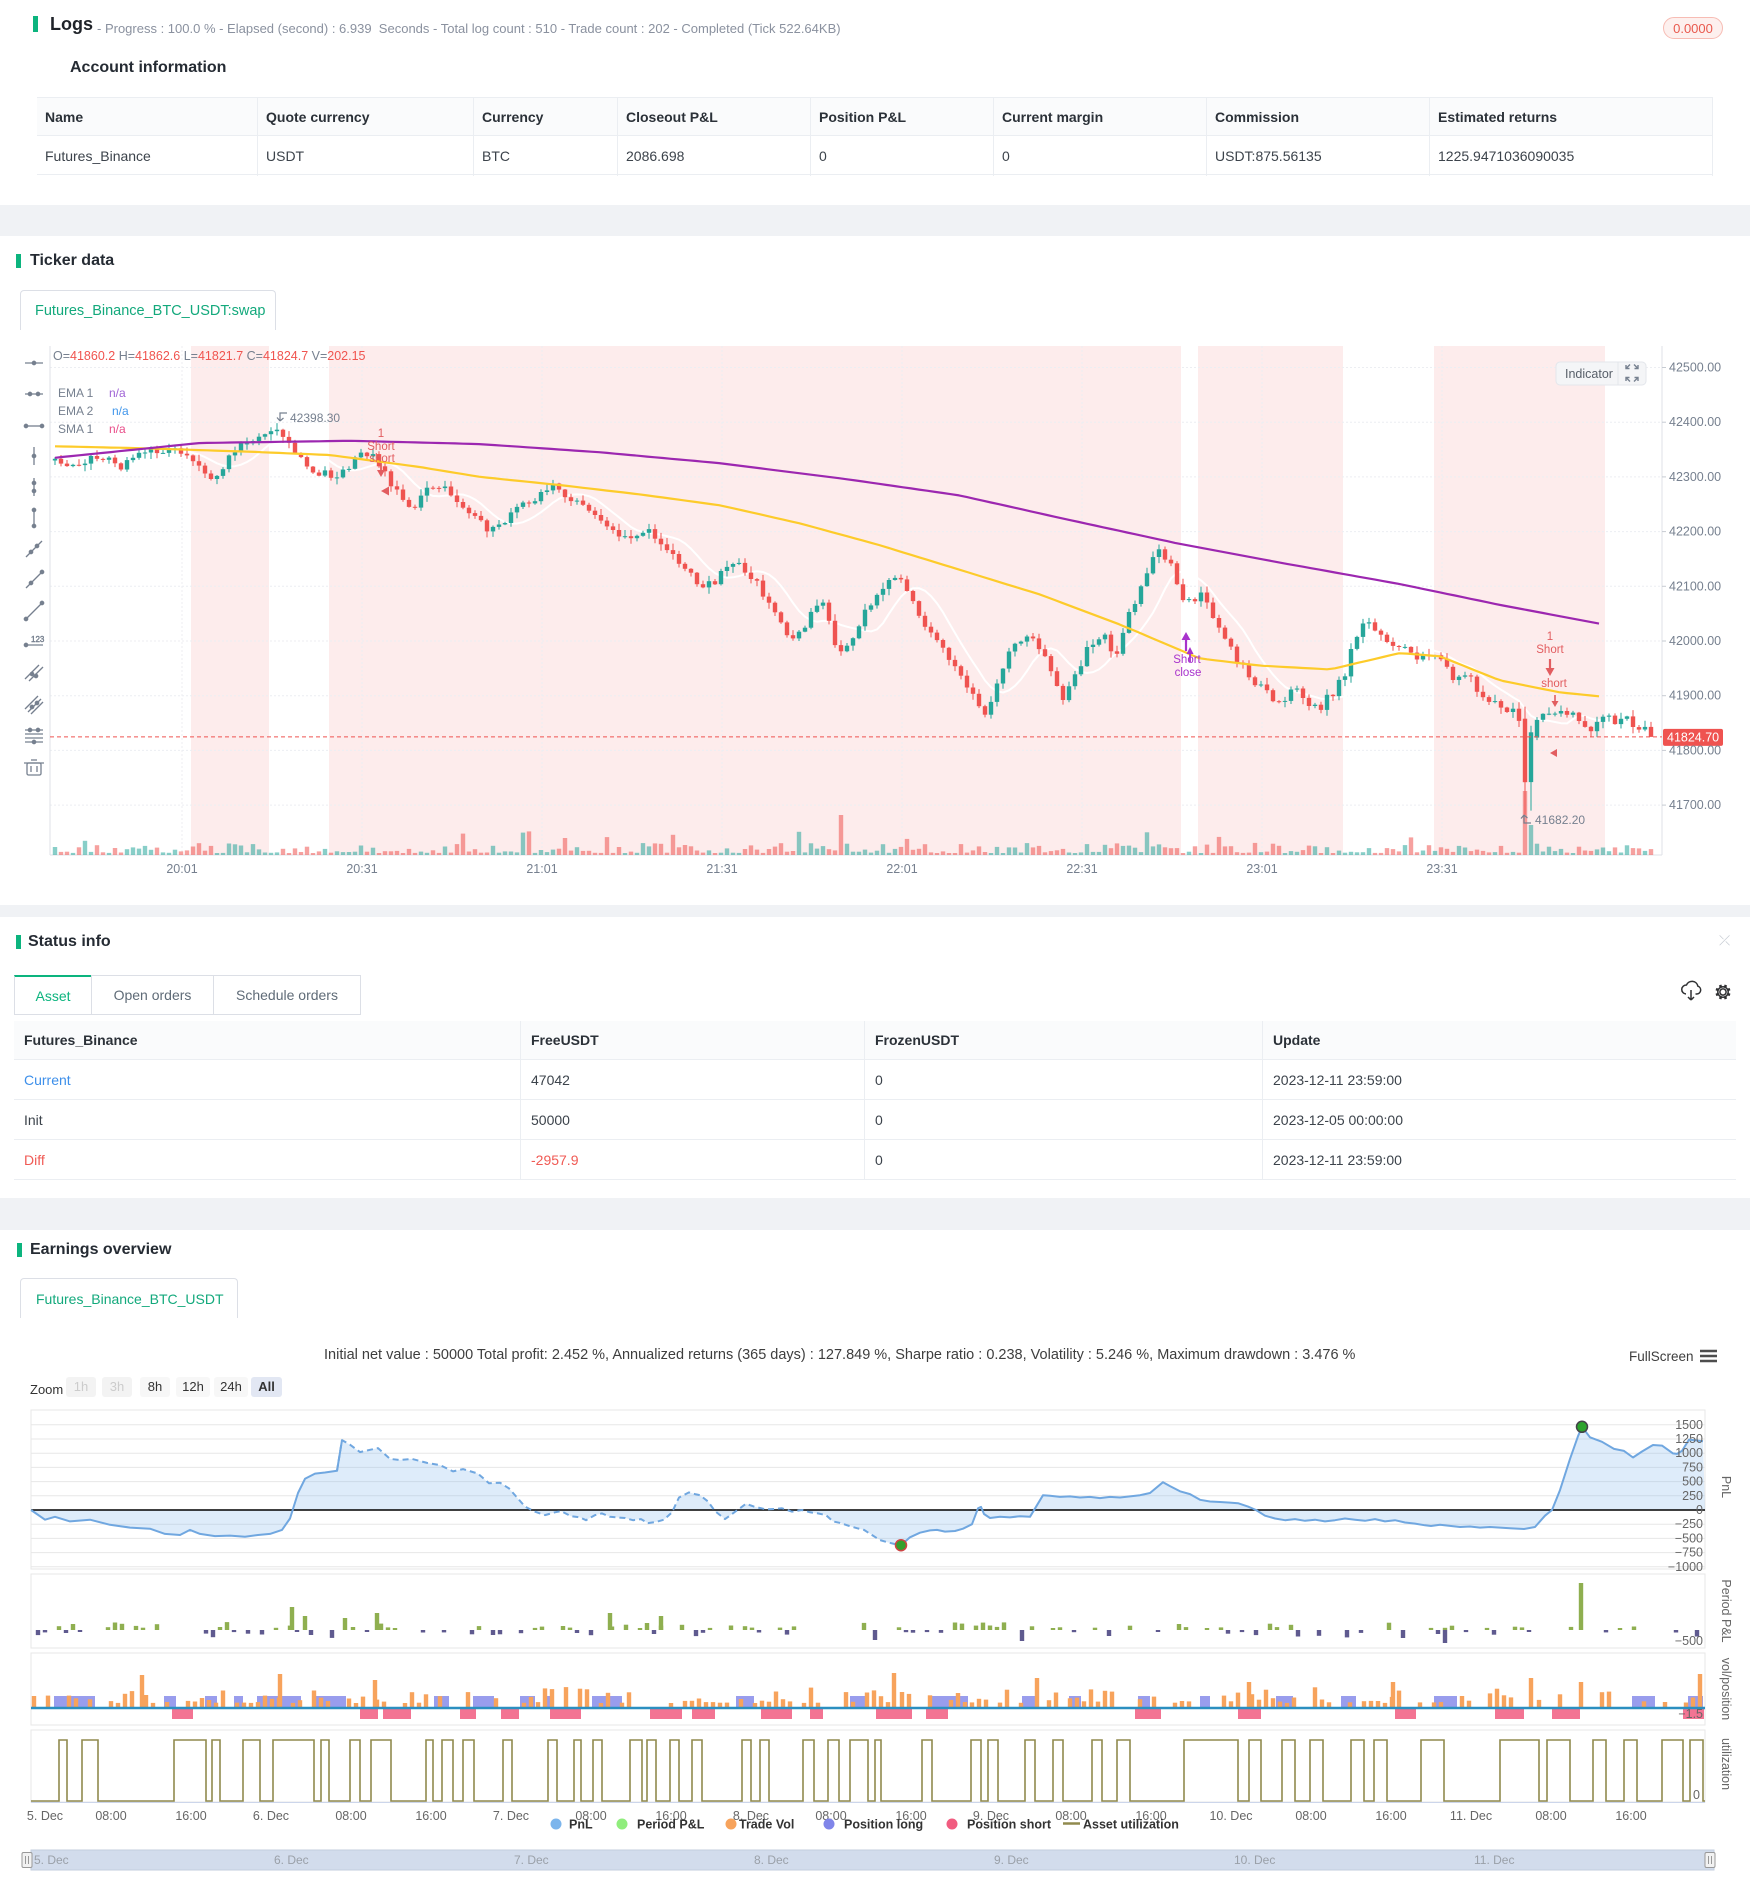 This screenshot has width=1750, height=1898. Describe the element at coordinates (1695, 805) in the screenshot. I see `svg-text: 41700.00` at that location.